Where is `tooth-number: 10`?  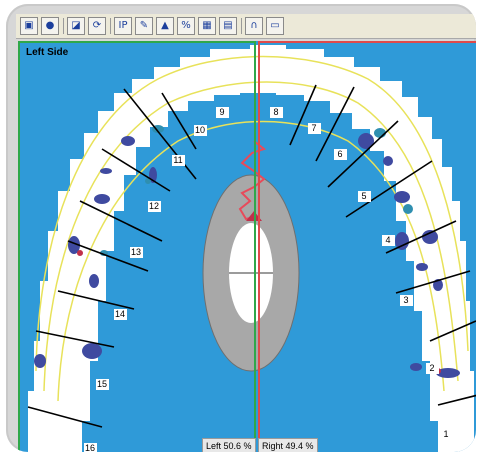 tooth-number: 10 is located at coordinates (200, 130).